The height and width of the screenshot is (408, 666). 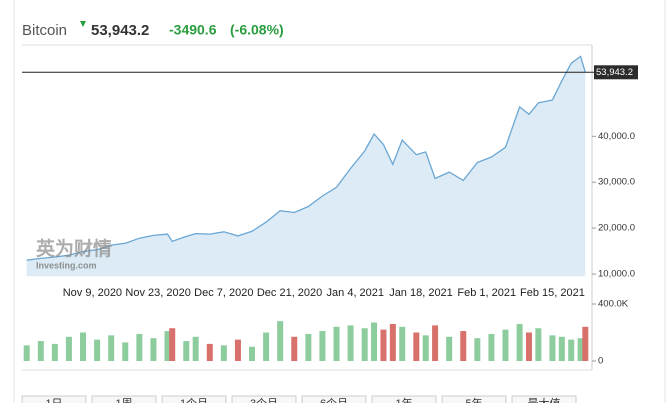 I want to click on volume-tick-label: 400.0K, so click(x=613, y=304).